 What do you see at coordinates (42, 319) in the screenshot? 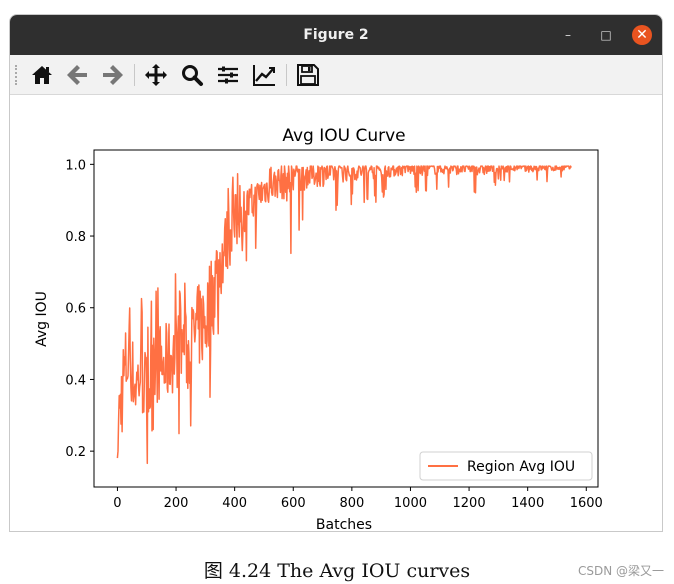
I see `y-axis-label: Avg IOU` at bounding box center [42, 319].